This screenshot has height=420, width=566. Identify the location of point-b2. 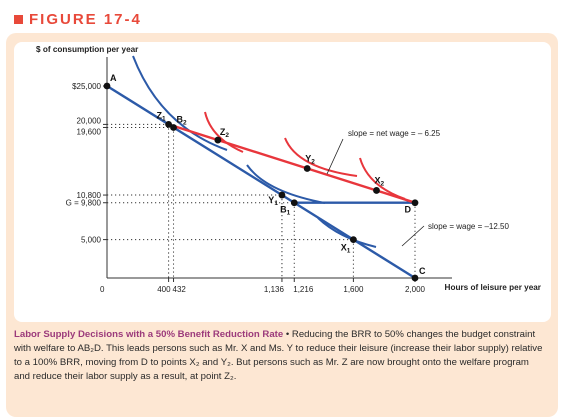
(173, 127).